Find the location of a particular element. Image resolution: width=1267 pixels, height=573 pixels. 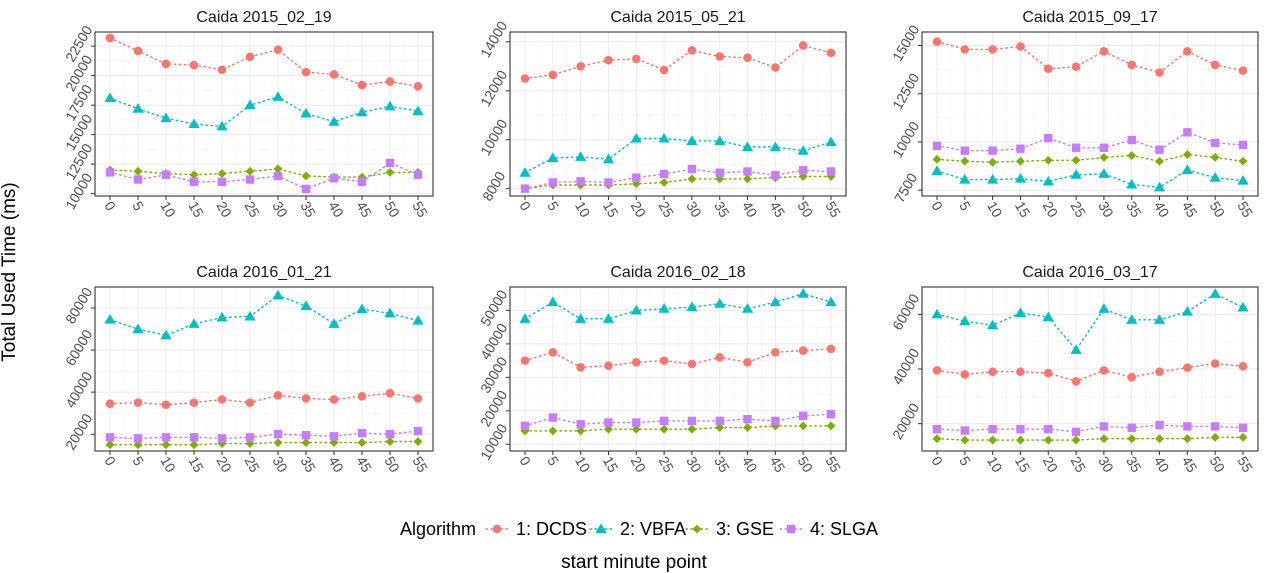

panel-title: Caida 2015_02_19 is located at coordinates (263, 17).